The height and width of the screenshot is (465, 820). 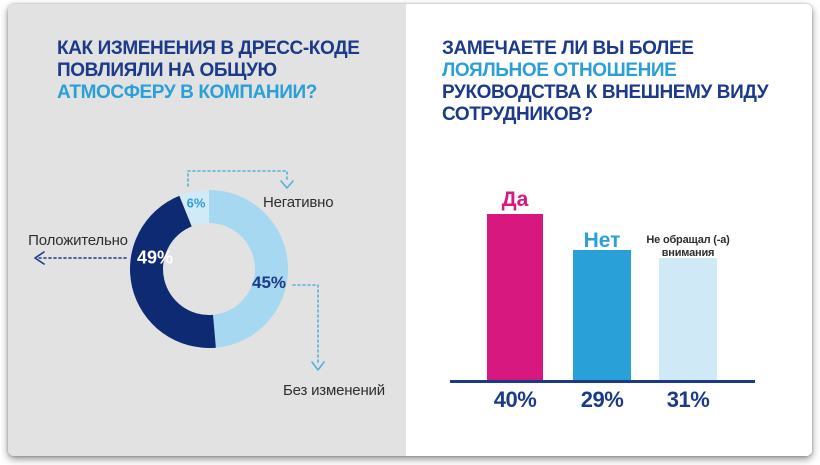 What do you see at coordinates (515, 199) in the screenshot?
I see `bar-category-label-yes: Да` at bounding box center [515, 199].